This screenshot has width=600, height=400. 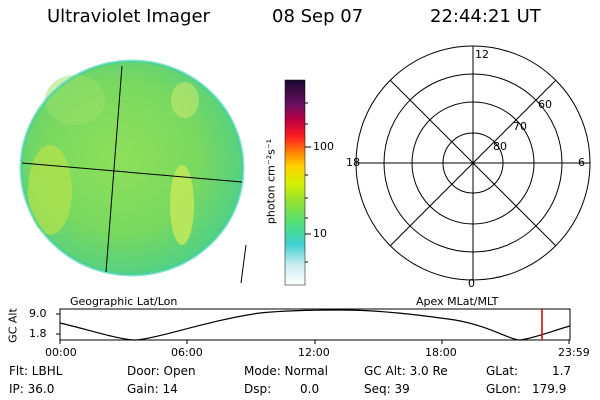 What do you see at coordinates (271, 181) in the screenshot?
I see `colorbar-unit-label: photon cm⁻²s⁻¹` at bounding box center [271, 181].